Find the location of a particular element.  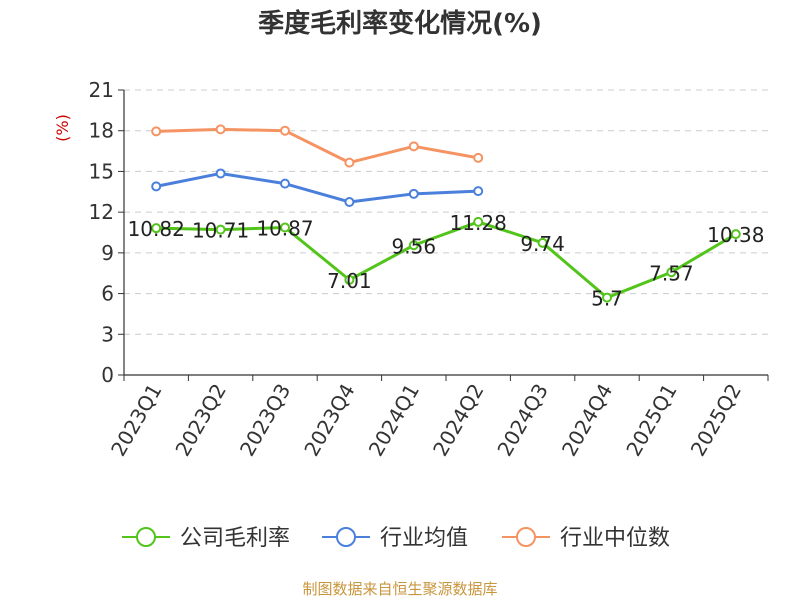

x-tick-label: 2024Q1 is located at coordinates (394, 420).